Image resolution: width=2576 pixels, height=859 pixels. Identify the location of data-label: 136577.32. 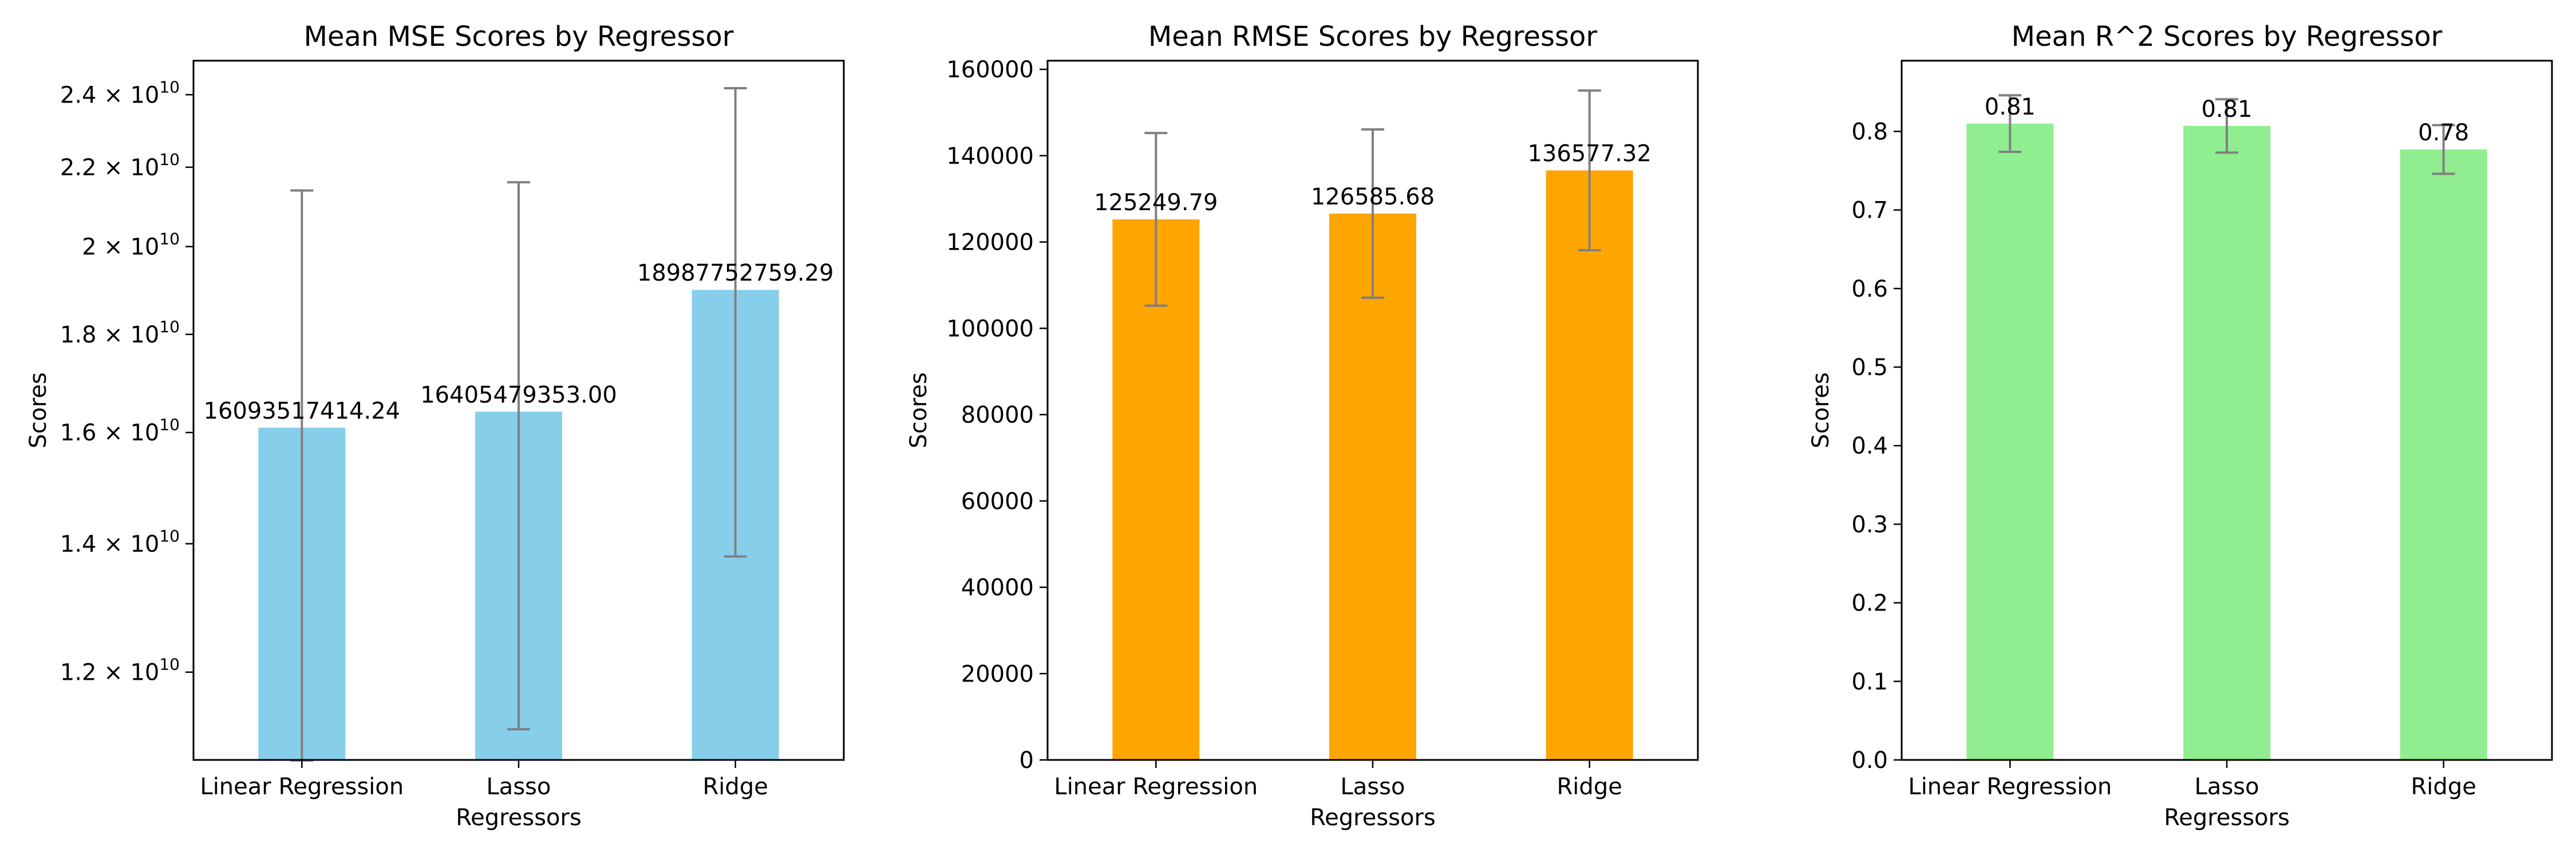
(1590, 154).